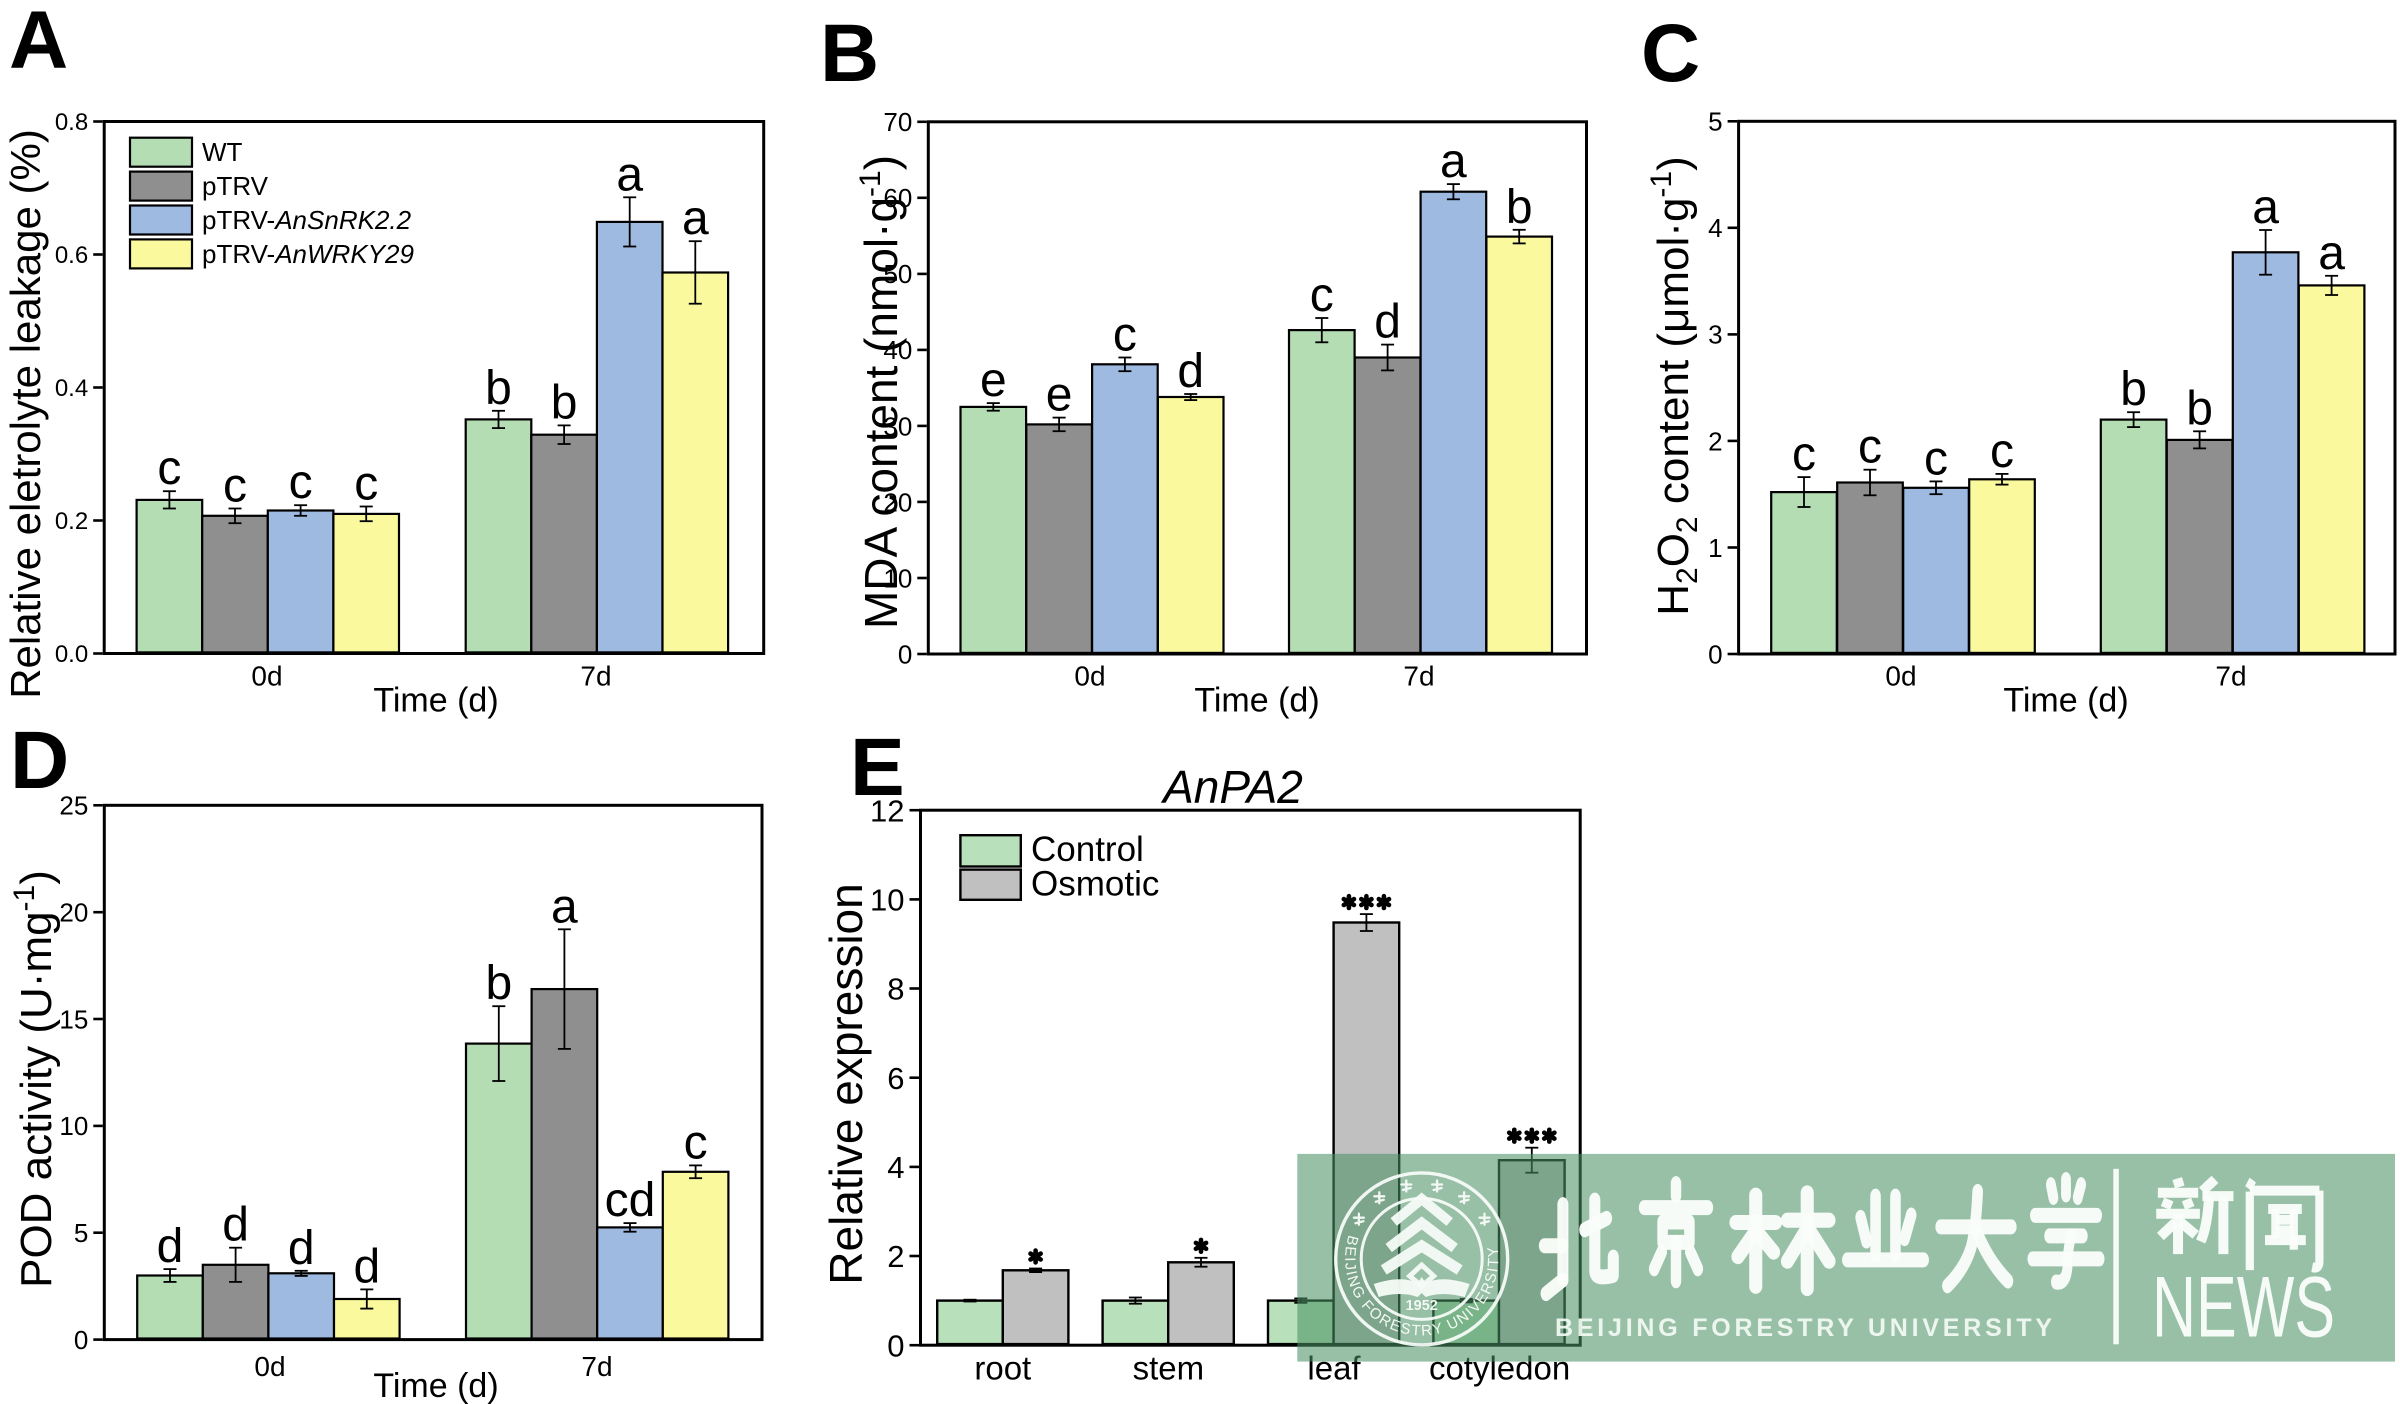 The height and width of the screenshot is (1404, 2400). I want to click on svg-text: 12, so click(887, 810).